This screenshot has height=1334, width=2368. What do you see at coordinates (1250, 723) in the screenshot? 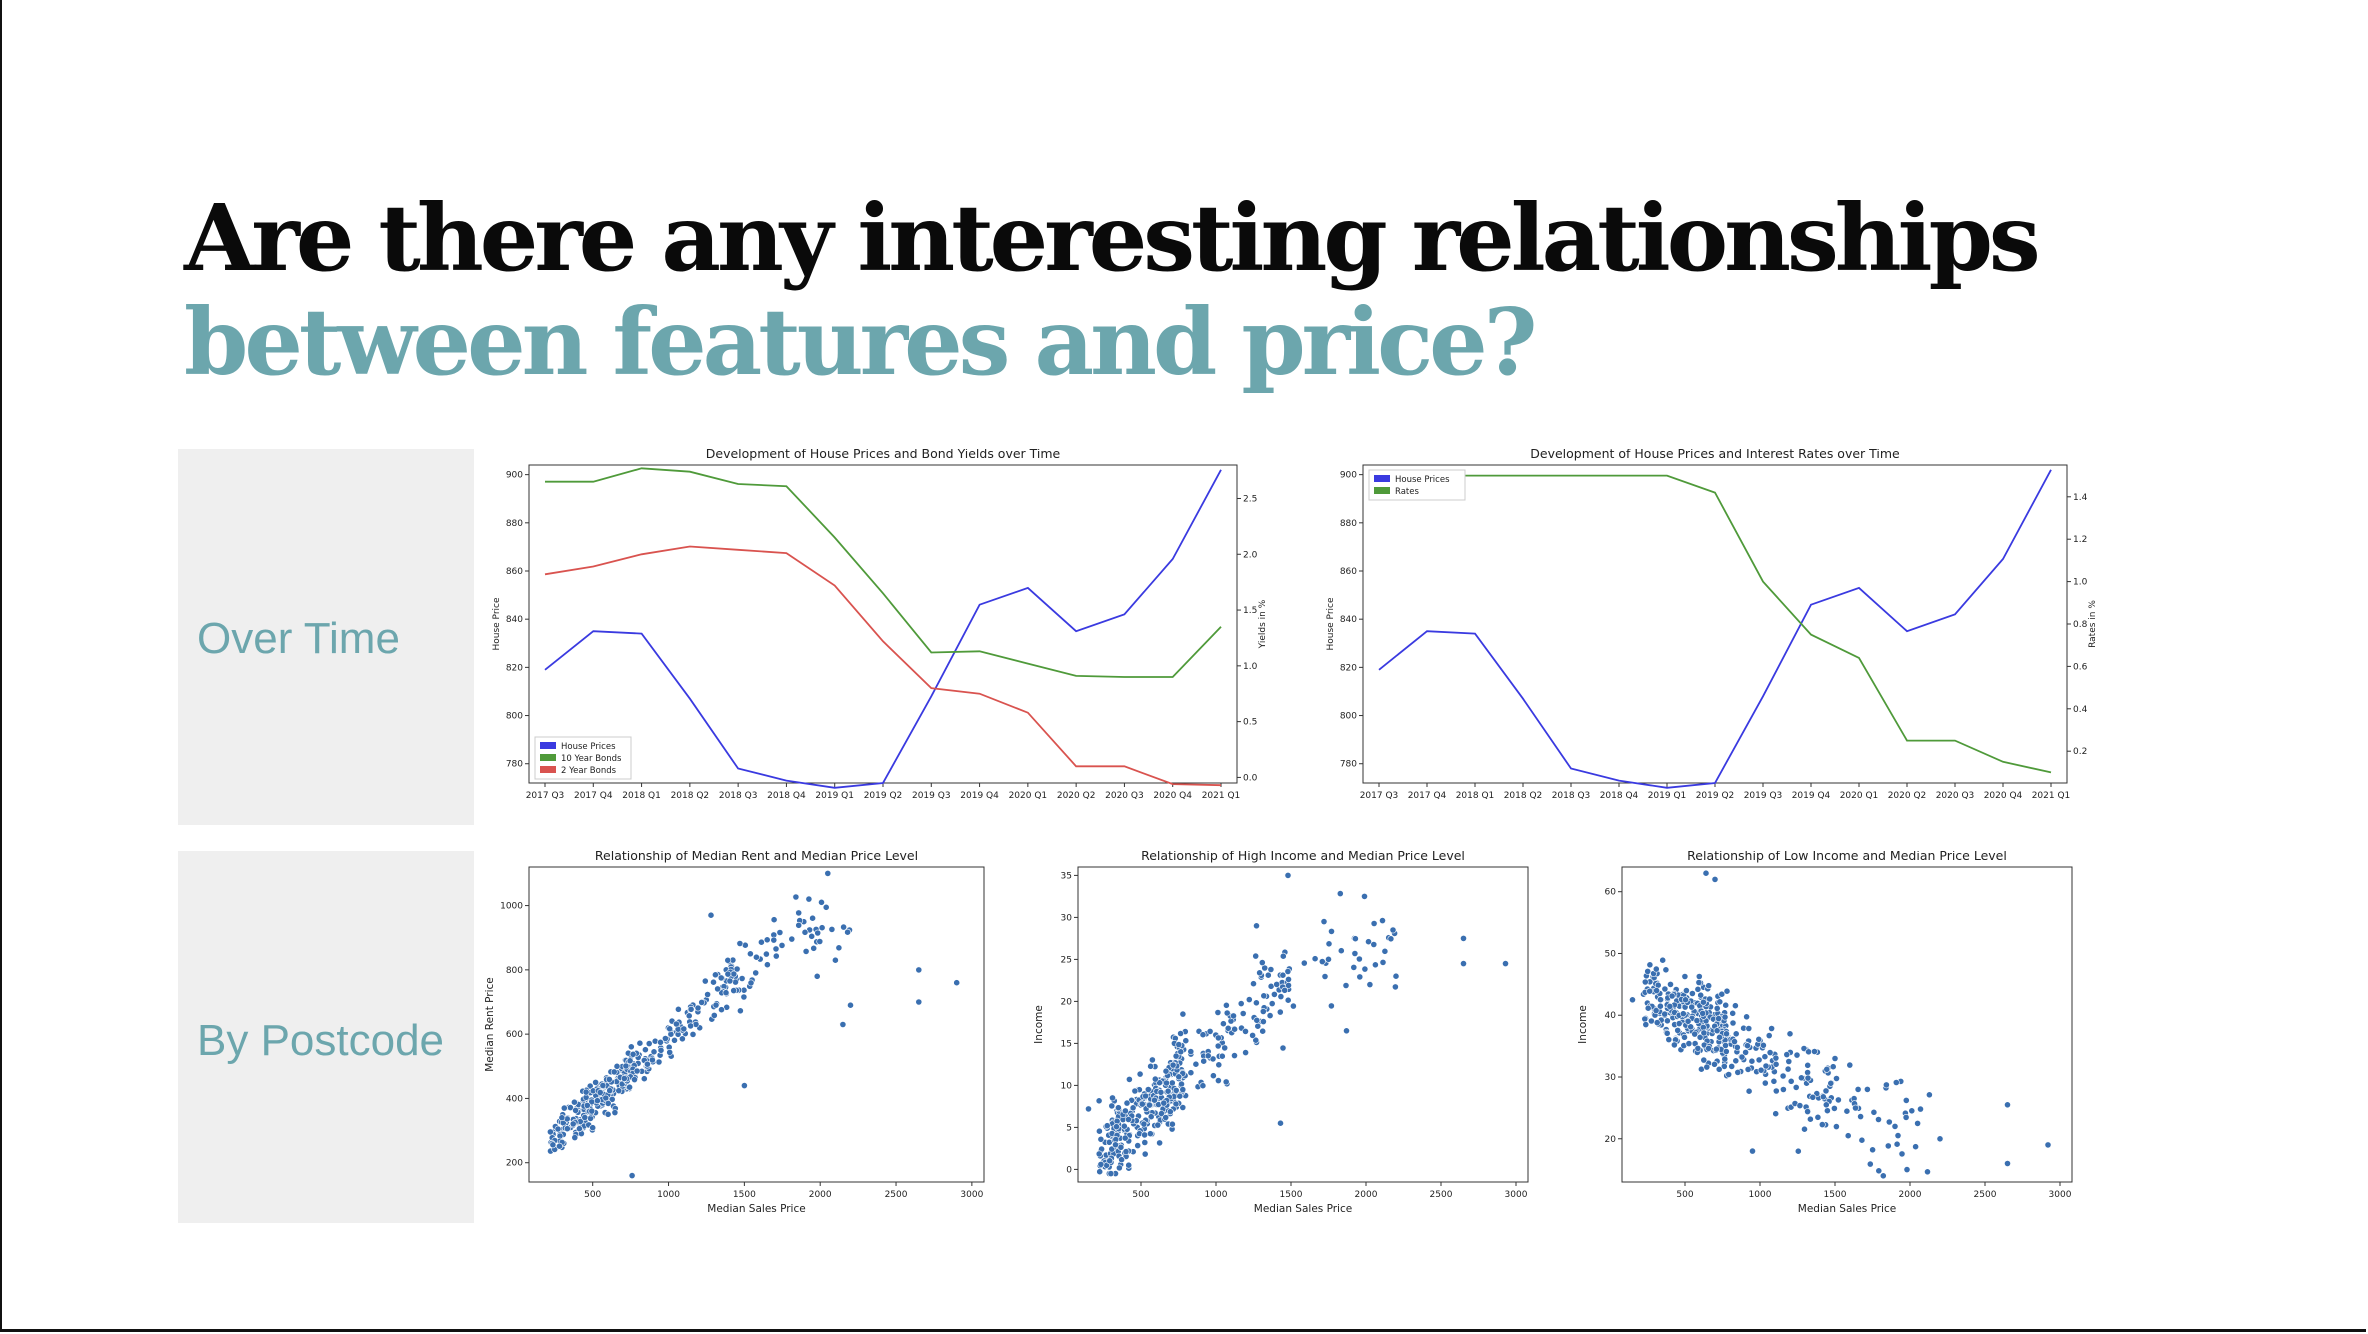
I see `y2-tick-label: 0.5` at bounding box center [1250, 723].